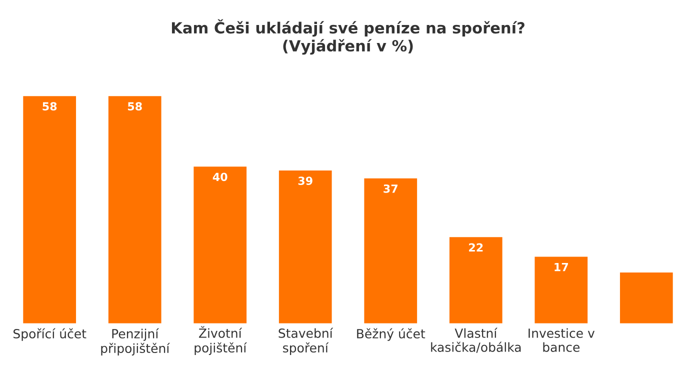 Image resolution: width=696 pixels, height=385 pixels. I want to click on data-label: 17, so click(561, 267).